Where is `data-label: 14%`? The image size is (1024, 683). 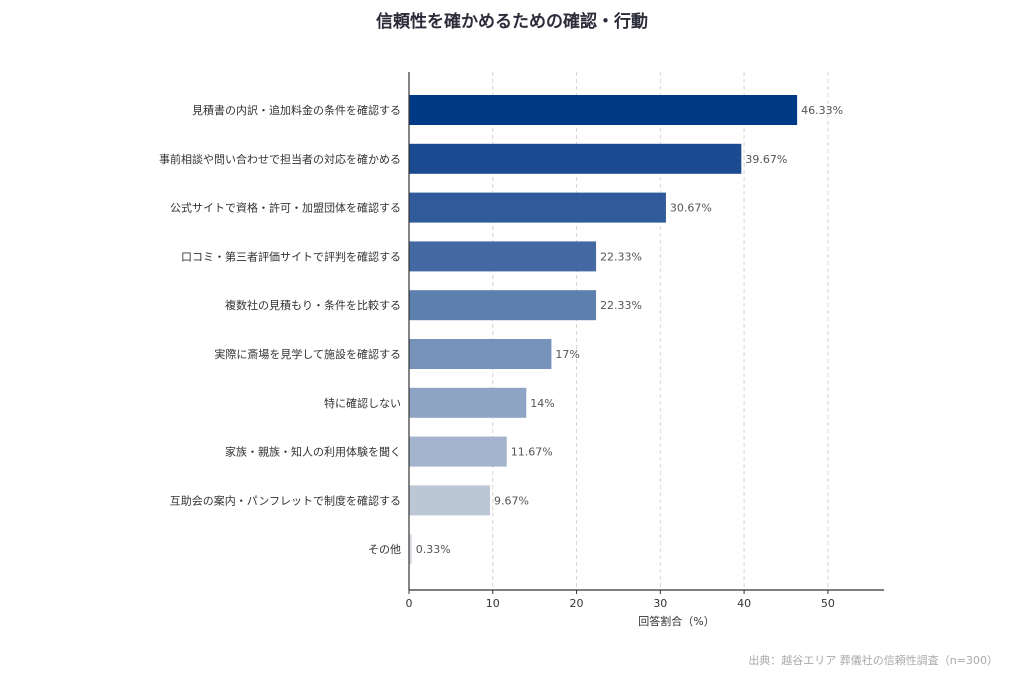
data-label: 14% is located at coordinates (542, 403).